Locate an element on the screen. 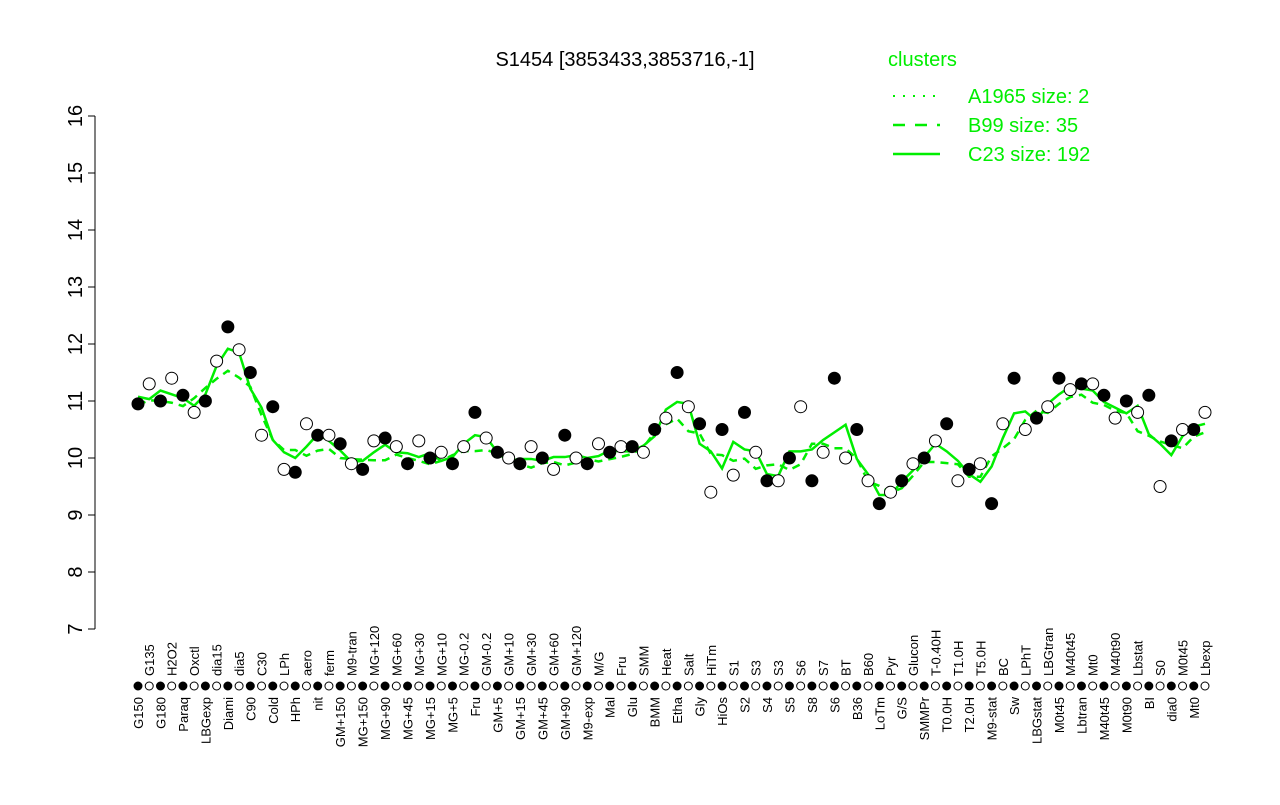  x-tick-label: M0t90 is located at coordinates (1126, 715).